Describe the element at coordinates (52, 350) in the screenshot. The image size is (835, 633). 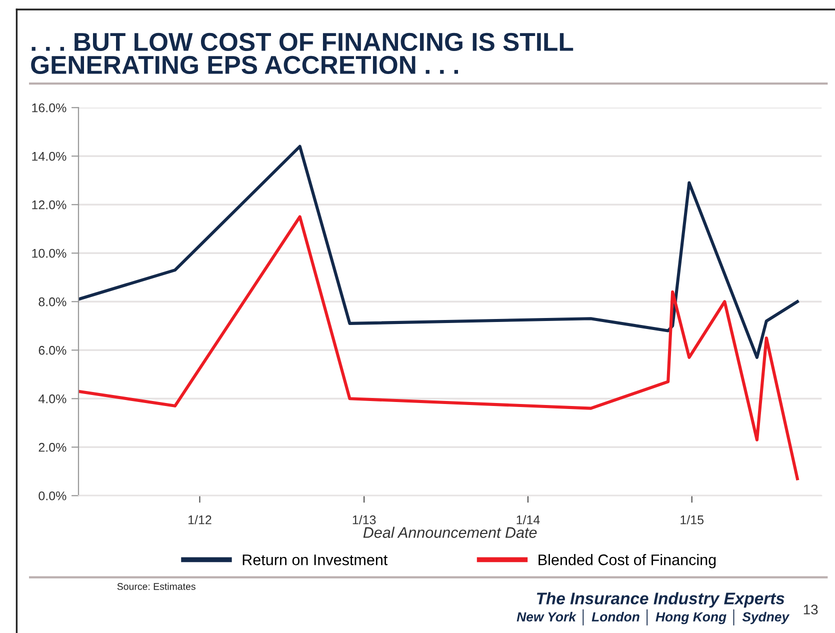
I see `y-tick-label: 6.0%` at that location.